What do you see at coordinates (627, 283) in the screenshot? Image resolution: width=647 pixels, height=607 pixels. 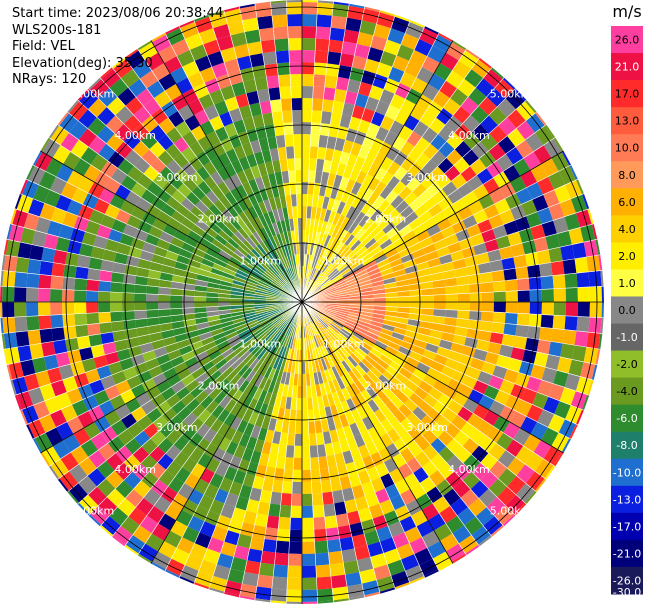 I see `colorbar-band` at bounding box center [627, 283].